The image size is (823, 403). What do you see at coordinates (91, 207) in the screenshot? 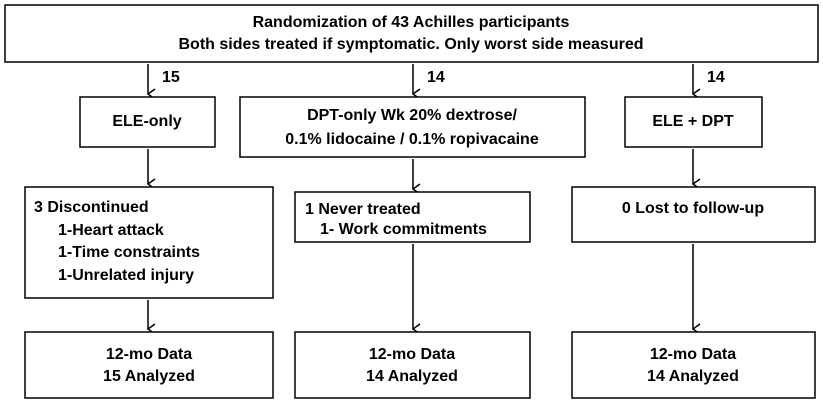
I see `status-line: 3 Discontinued` at bounding box center [91, 207].